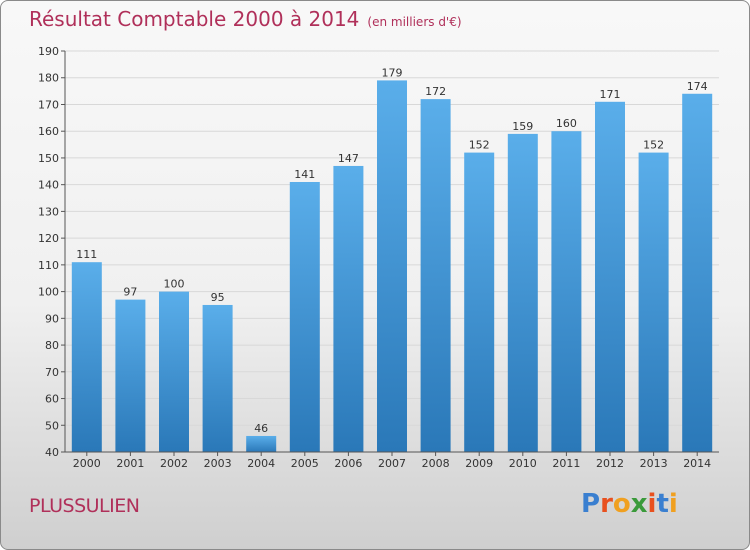  Describe the element at coordinates (621, 504) in the screenshot. I see `logo-letter: o` at that location.